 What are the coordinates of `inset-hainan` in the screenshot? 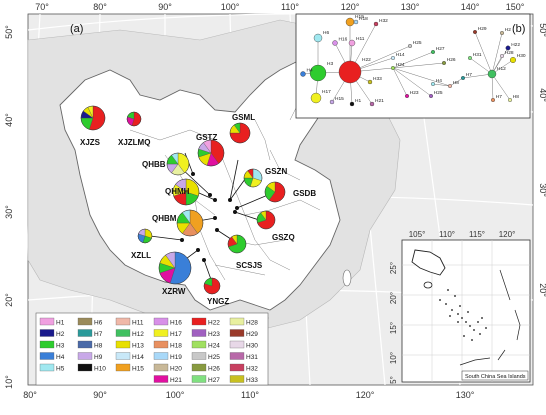 It's located at (428, 285).